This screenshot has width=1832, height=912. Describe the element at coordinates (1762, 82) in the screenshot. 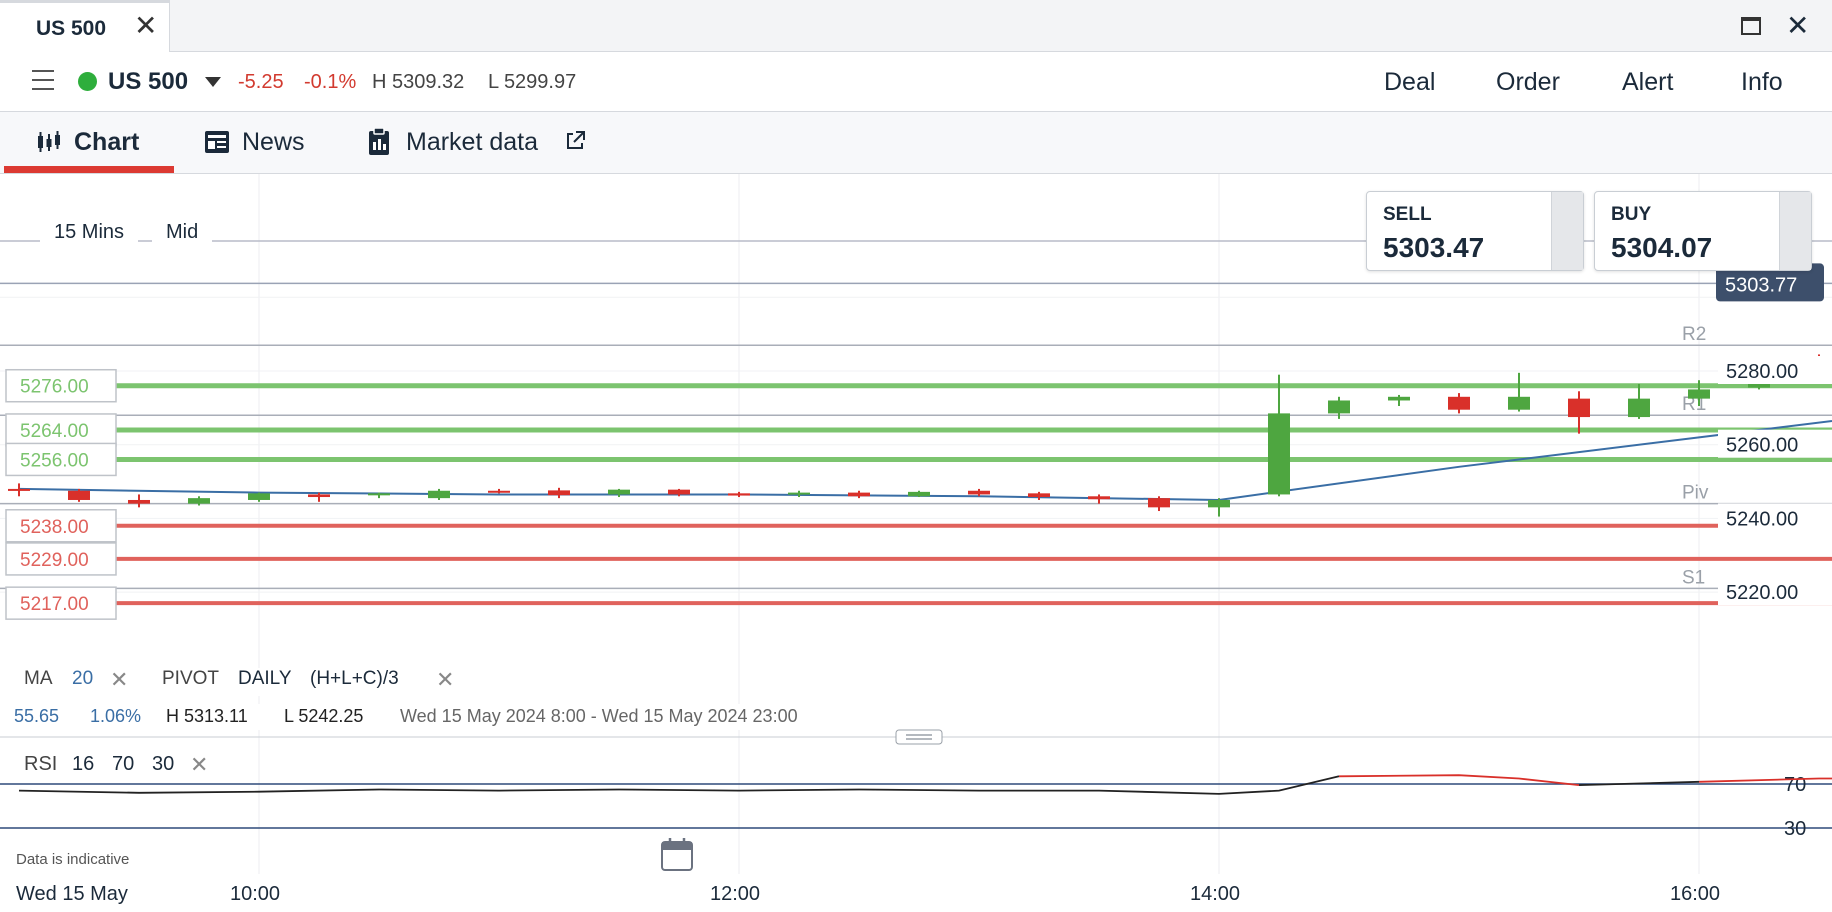

I see `info-button: Info` at that location.